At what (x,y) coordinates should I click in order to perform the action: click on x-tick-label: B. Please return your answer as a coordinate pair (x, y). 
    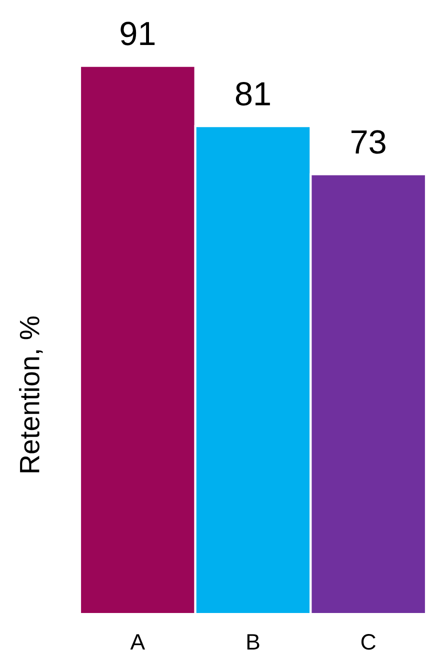
    Looking at the image, I should click on (253, 642).